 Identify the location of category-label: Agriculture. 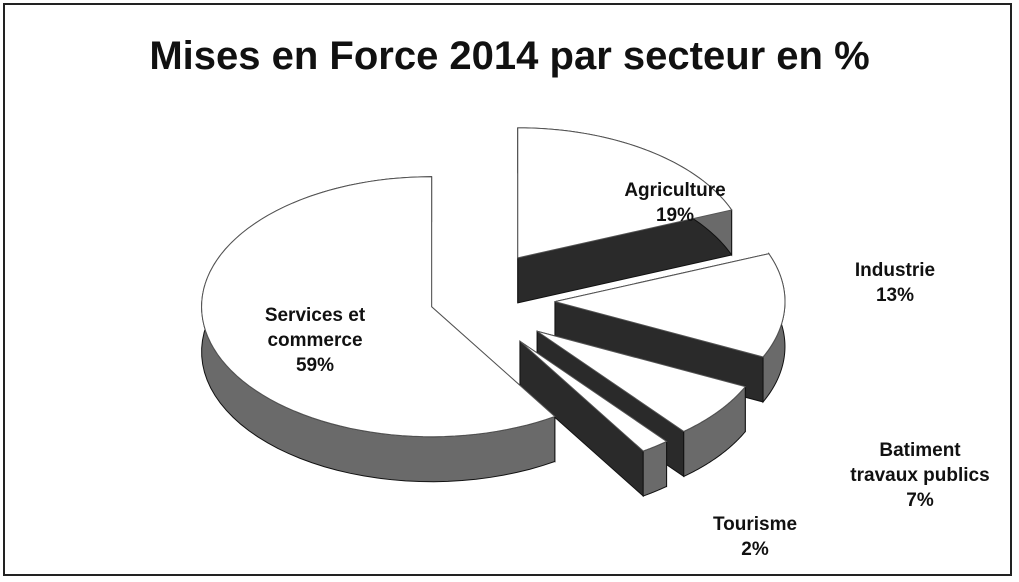
(675, 190).